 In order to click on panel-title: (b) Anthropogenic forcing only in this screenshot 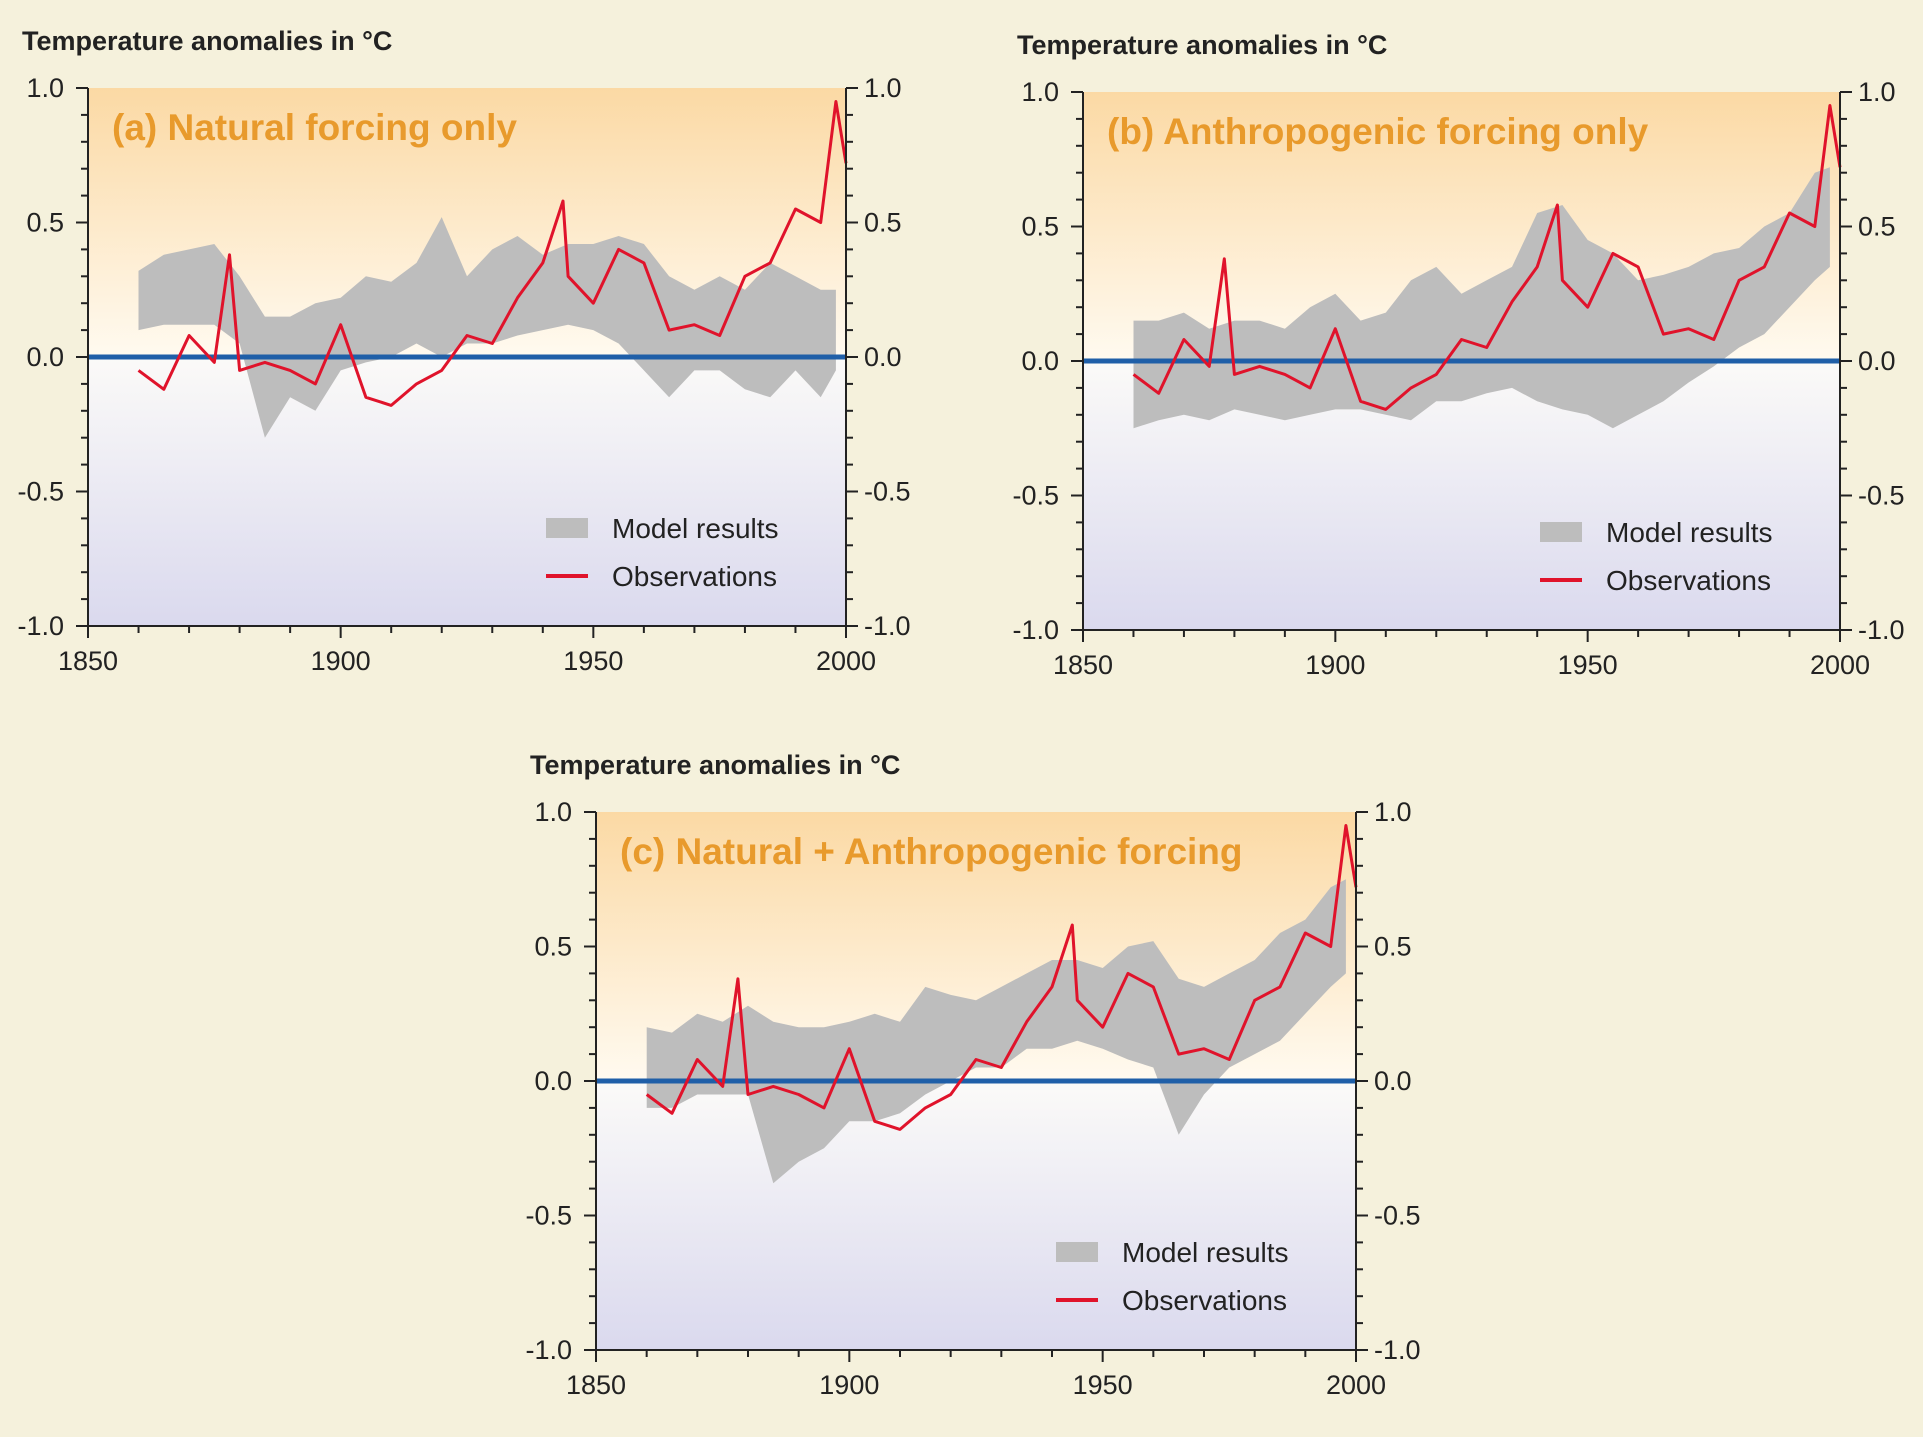, I will do `click(1378, 131)`.